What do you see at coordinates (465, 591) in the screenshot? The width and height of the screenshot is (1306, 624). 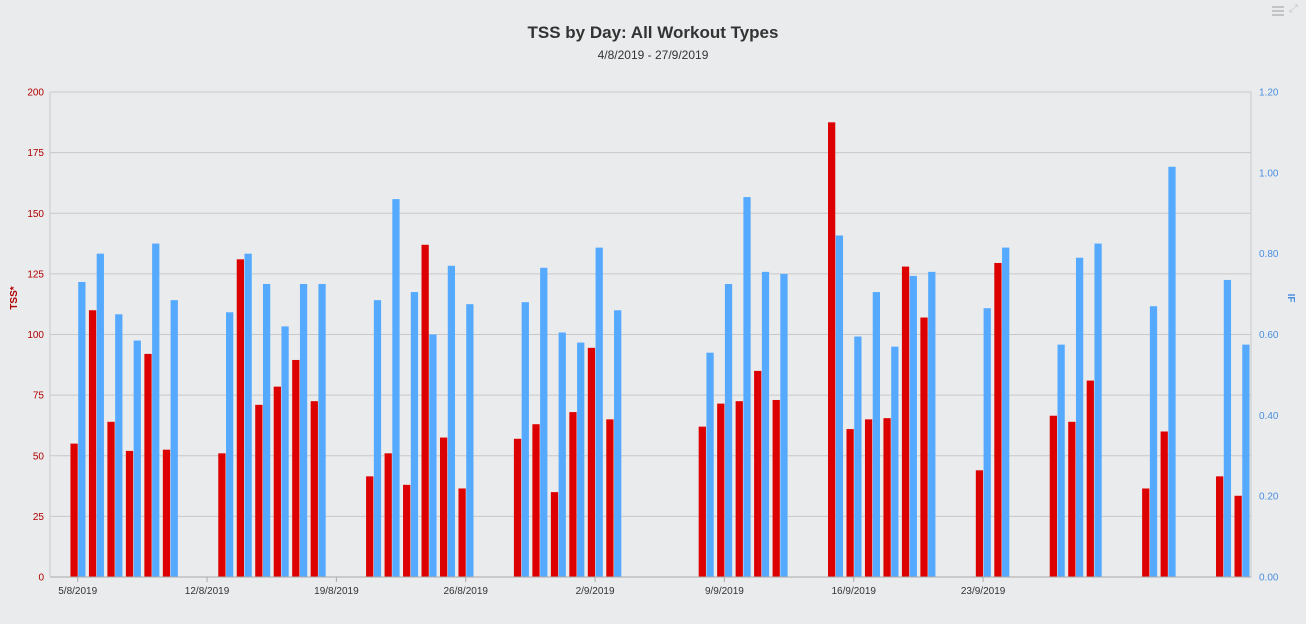 I see `x-tick-label: 26/8/2019` at bounding box center [465, 591].